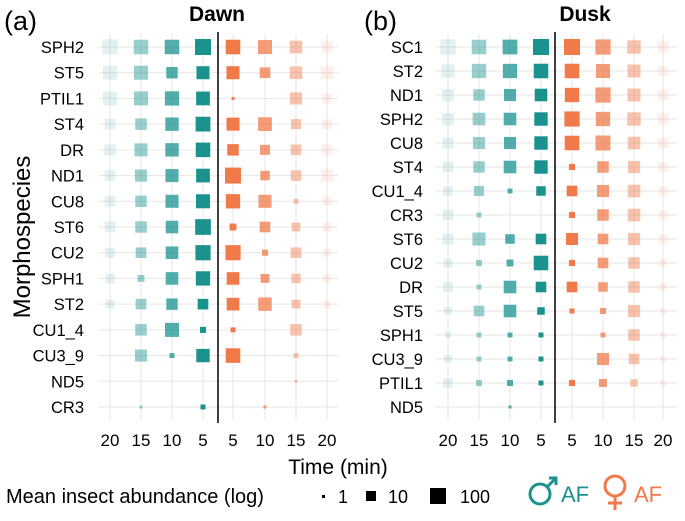  What do you see at coordinates (615, 492) in the screenshot?
I see `female-symbol-icon` at bounding box center [615, 492].